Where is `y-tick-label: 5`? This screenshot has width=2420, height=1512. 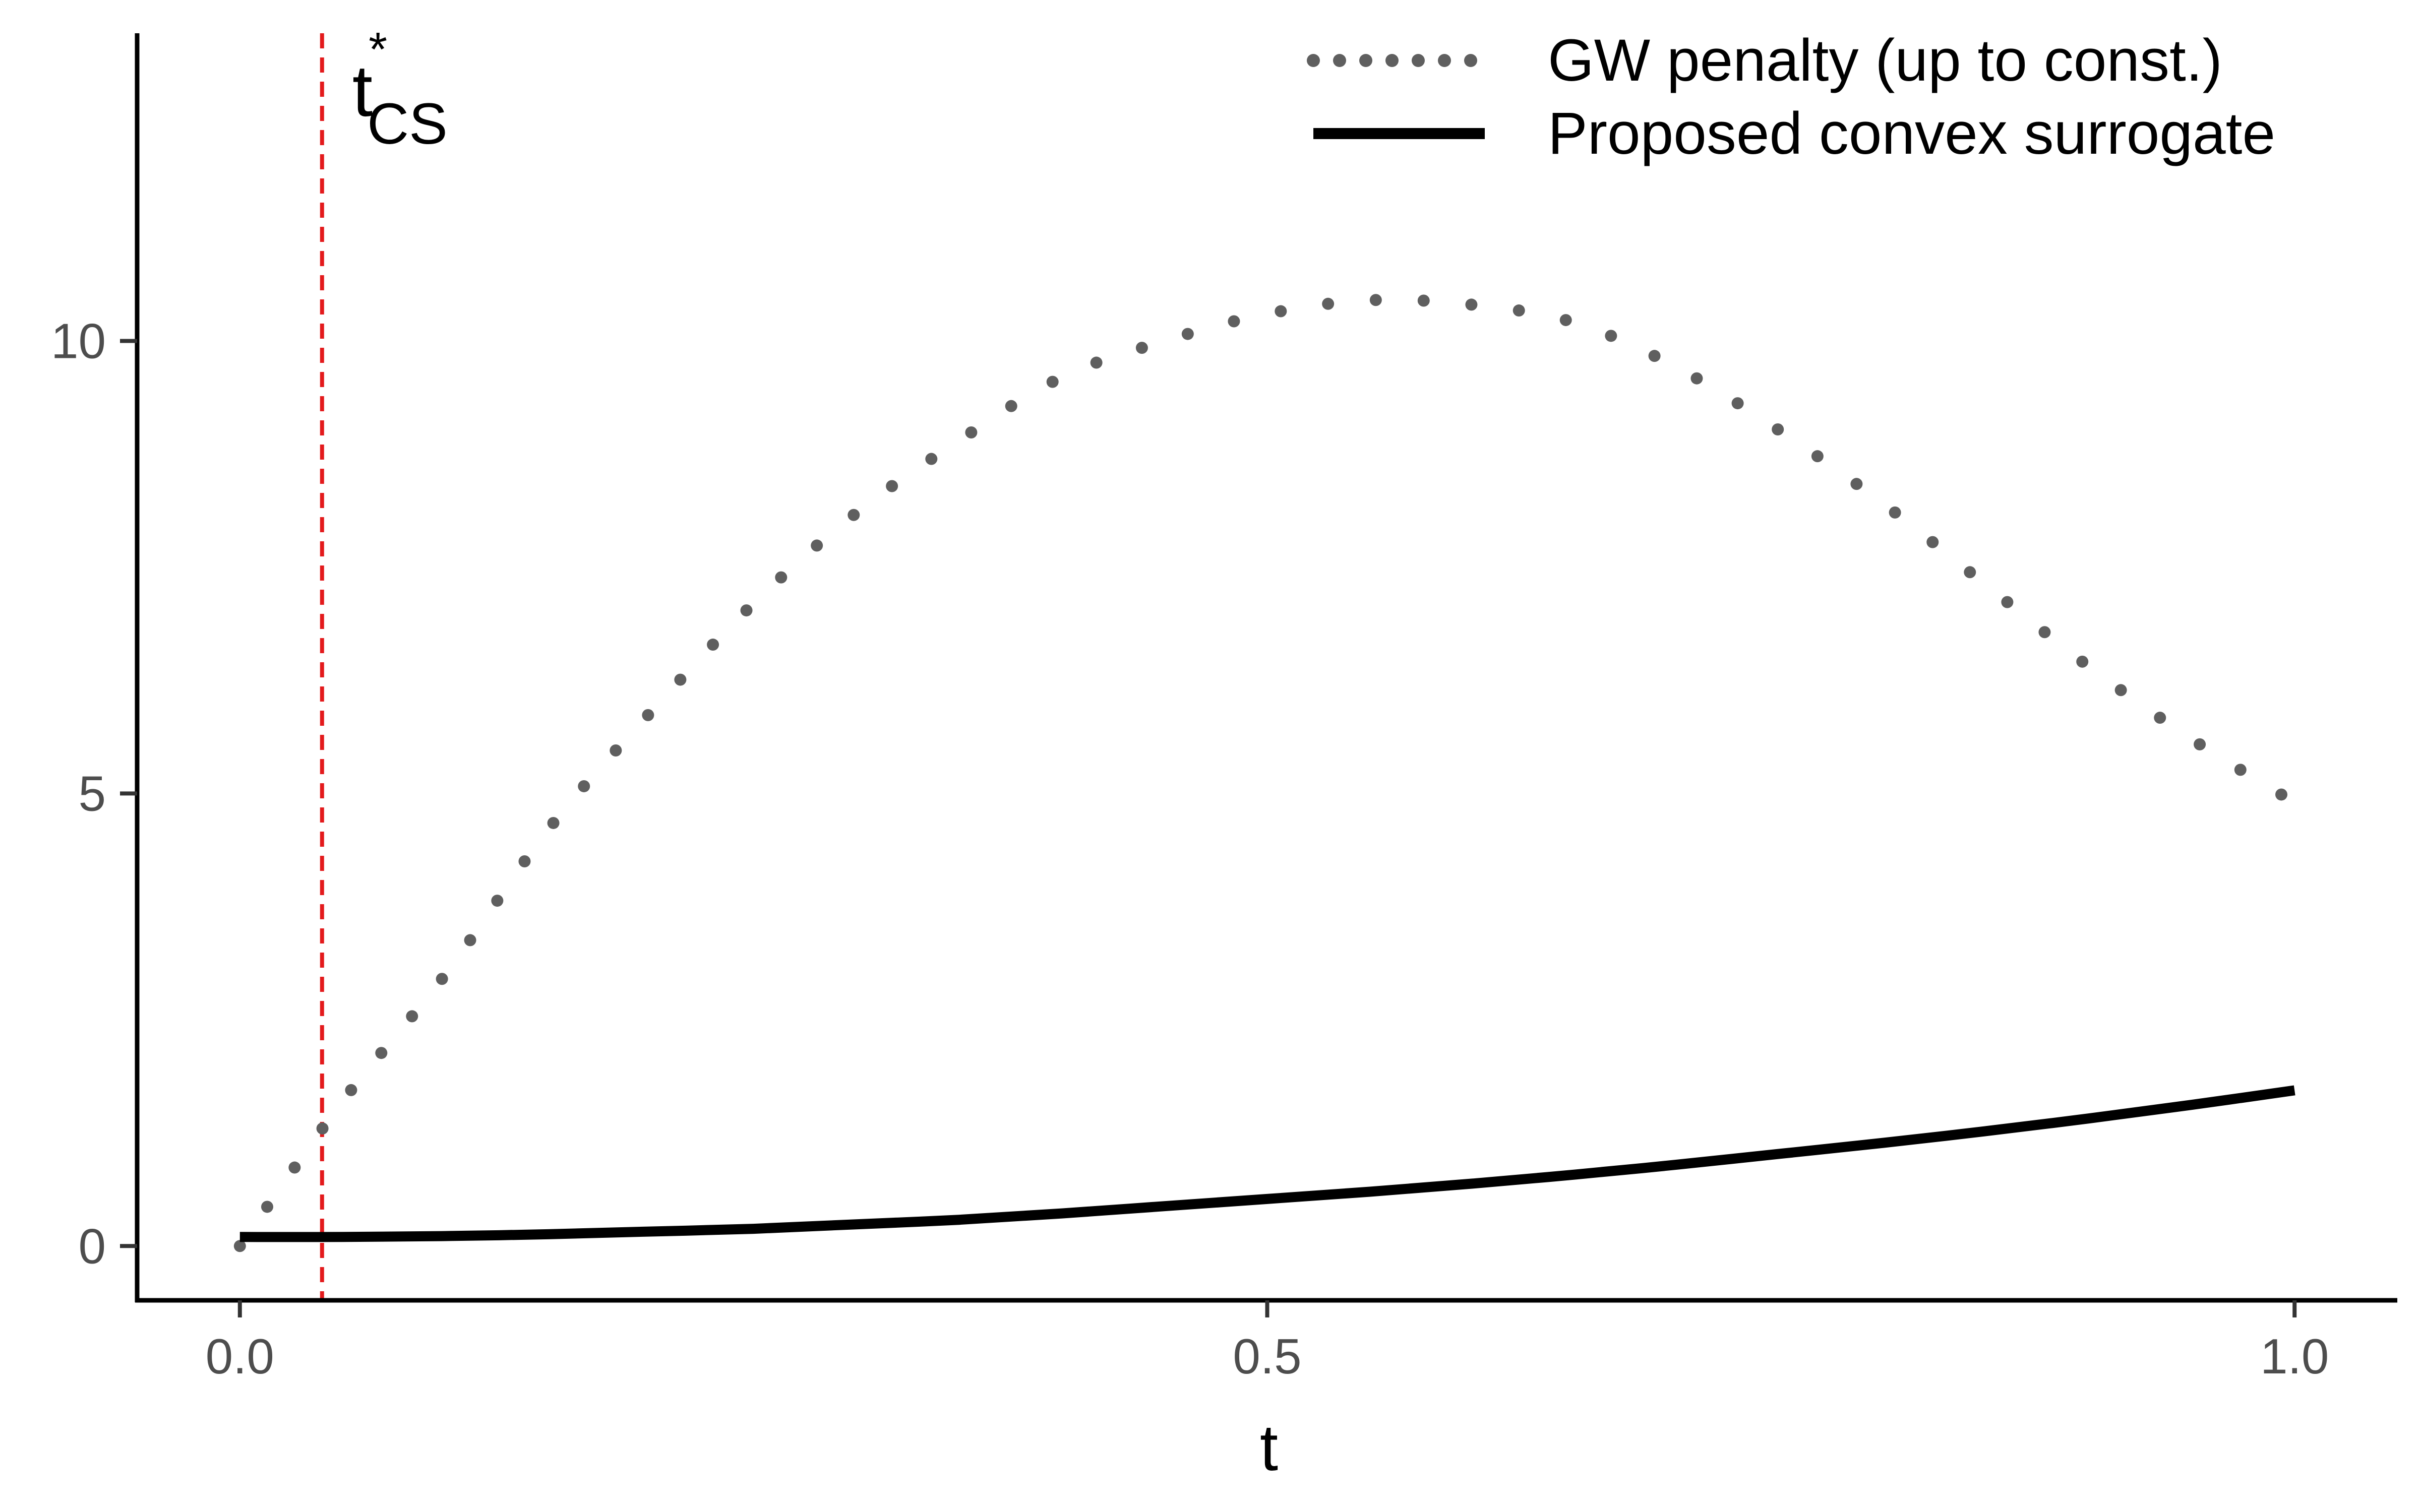
y-tick-label: 5 is located at coordinates (92, 793).